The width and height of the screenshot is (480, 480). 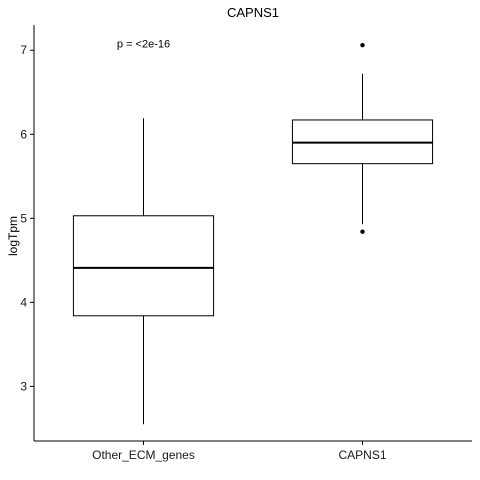 What do you see at coordinates (143, 44) in the screenshot?
I see `p-value-annotation: p = <2e-16` at bounding box center [143, 44].